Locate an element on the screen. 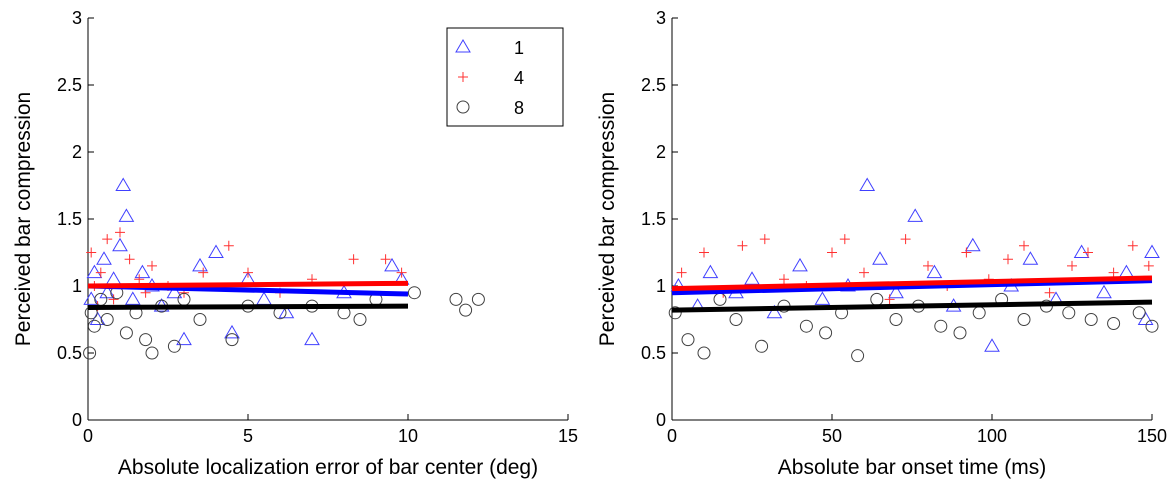 The width and height of the screenshot is (1172, 496). x-tick-label: 150 is located at coordinates (1152, 436).